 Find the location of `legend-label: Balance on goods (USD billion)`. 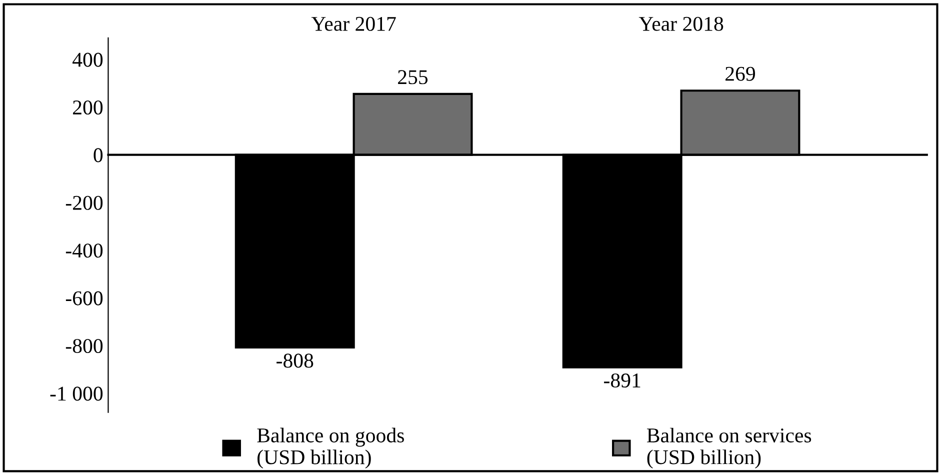

legend-label: Balance on goods (USD billion) is located at coordinates (330, 448).